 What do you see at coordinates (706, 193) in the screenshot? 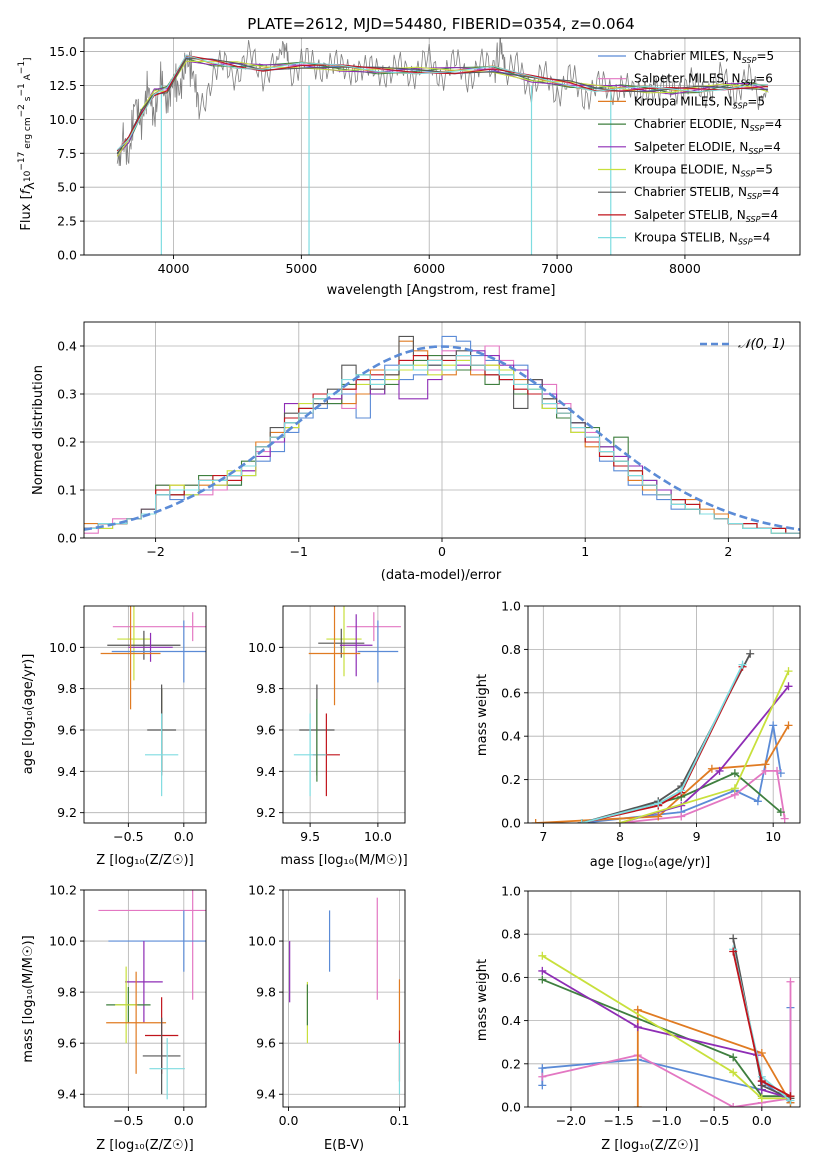
I see `legend-label: Chabrier STELIB, NSSP=4` at bounding box center [706, 193].